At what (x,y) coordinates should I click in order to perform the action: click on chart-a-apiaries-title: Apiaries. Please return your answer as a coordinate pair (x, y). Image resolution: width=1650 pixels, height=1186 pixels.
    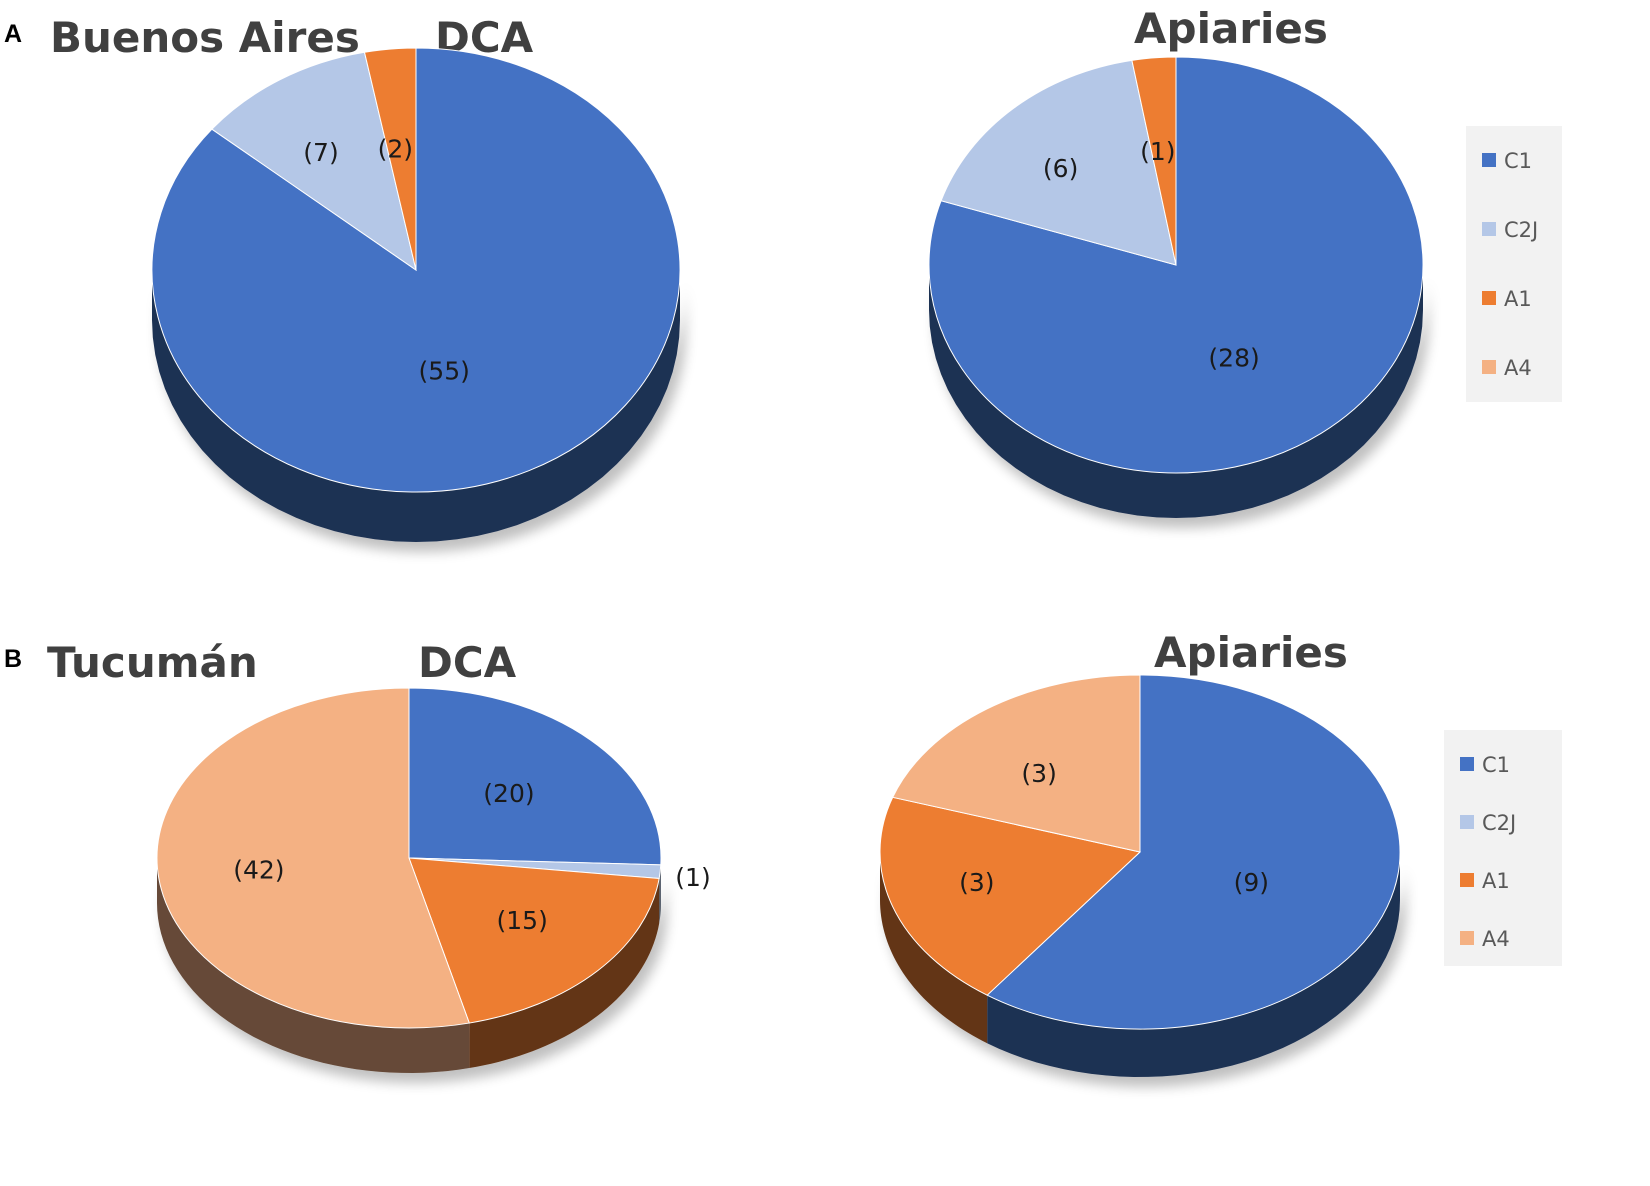
    Looking at the image, I should click on (1231, 28).